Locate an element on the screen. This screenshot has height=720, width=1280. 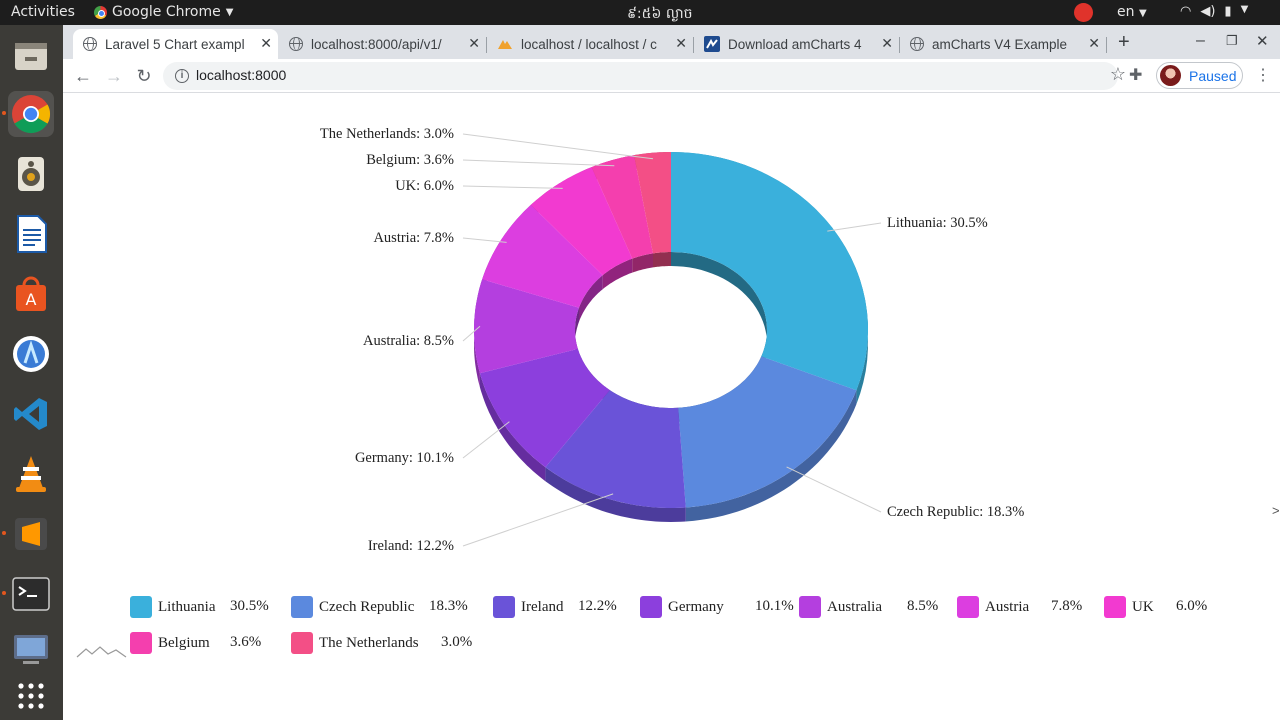
tab-title: localhost / localhost / c is located at coordinates (589, 44).